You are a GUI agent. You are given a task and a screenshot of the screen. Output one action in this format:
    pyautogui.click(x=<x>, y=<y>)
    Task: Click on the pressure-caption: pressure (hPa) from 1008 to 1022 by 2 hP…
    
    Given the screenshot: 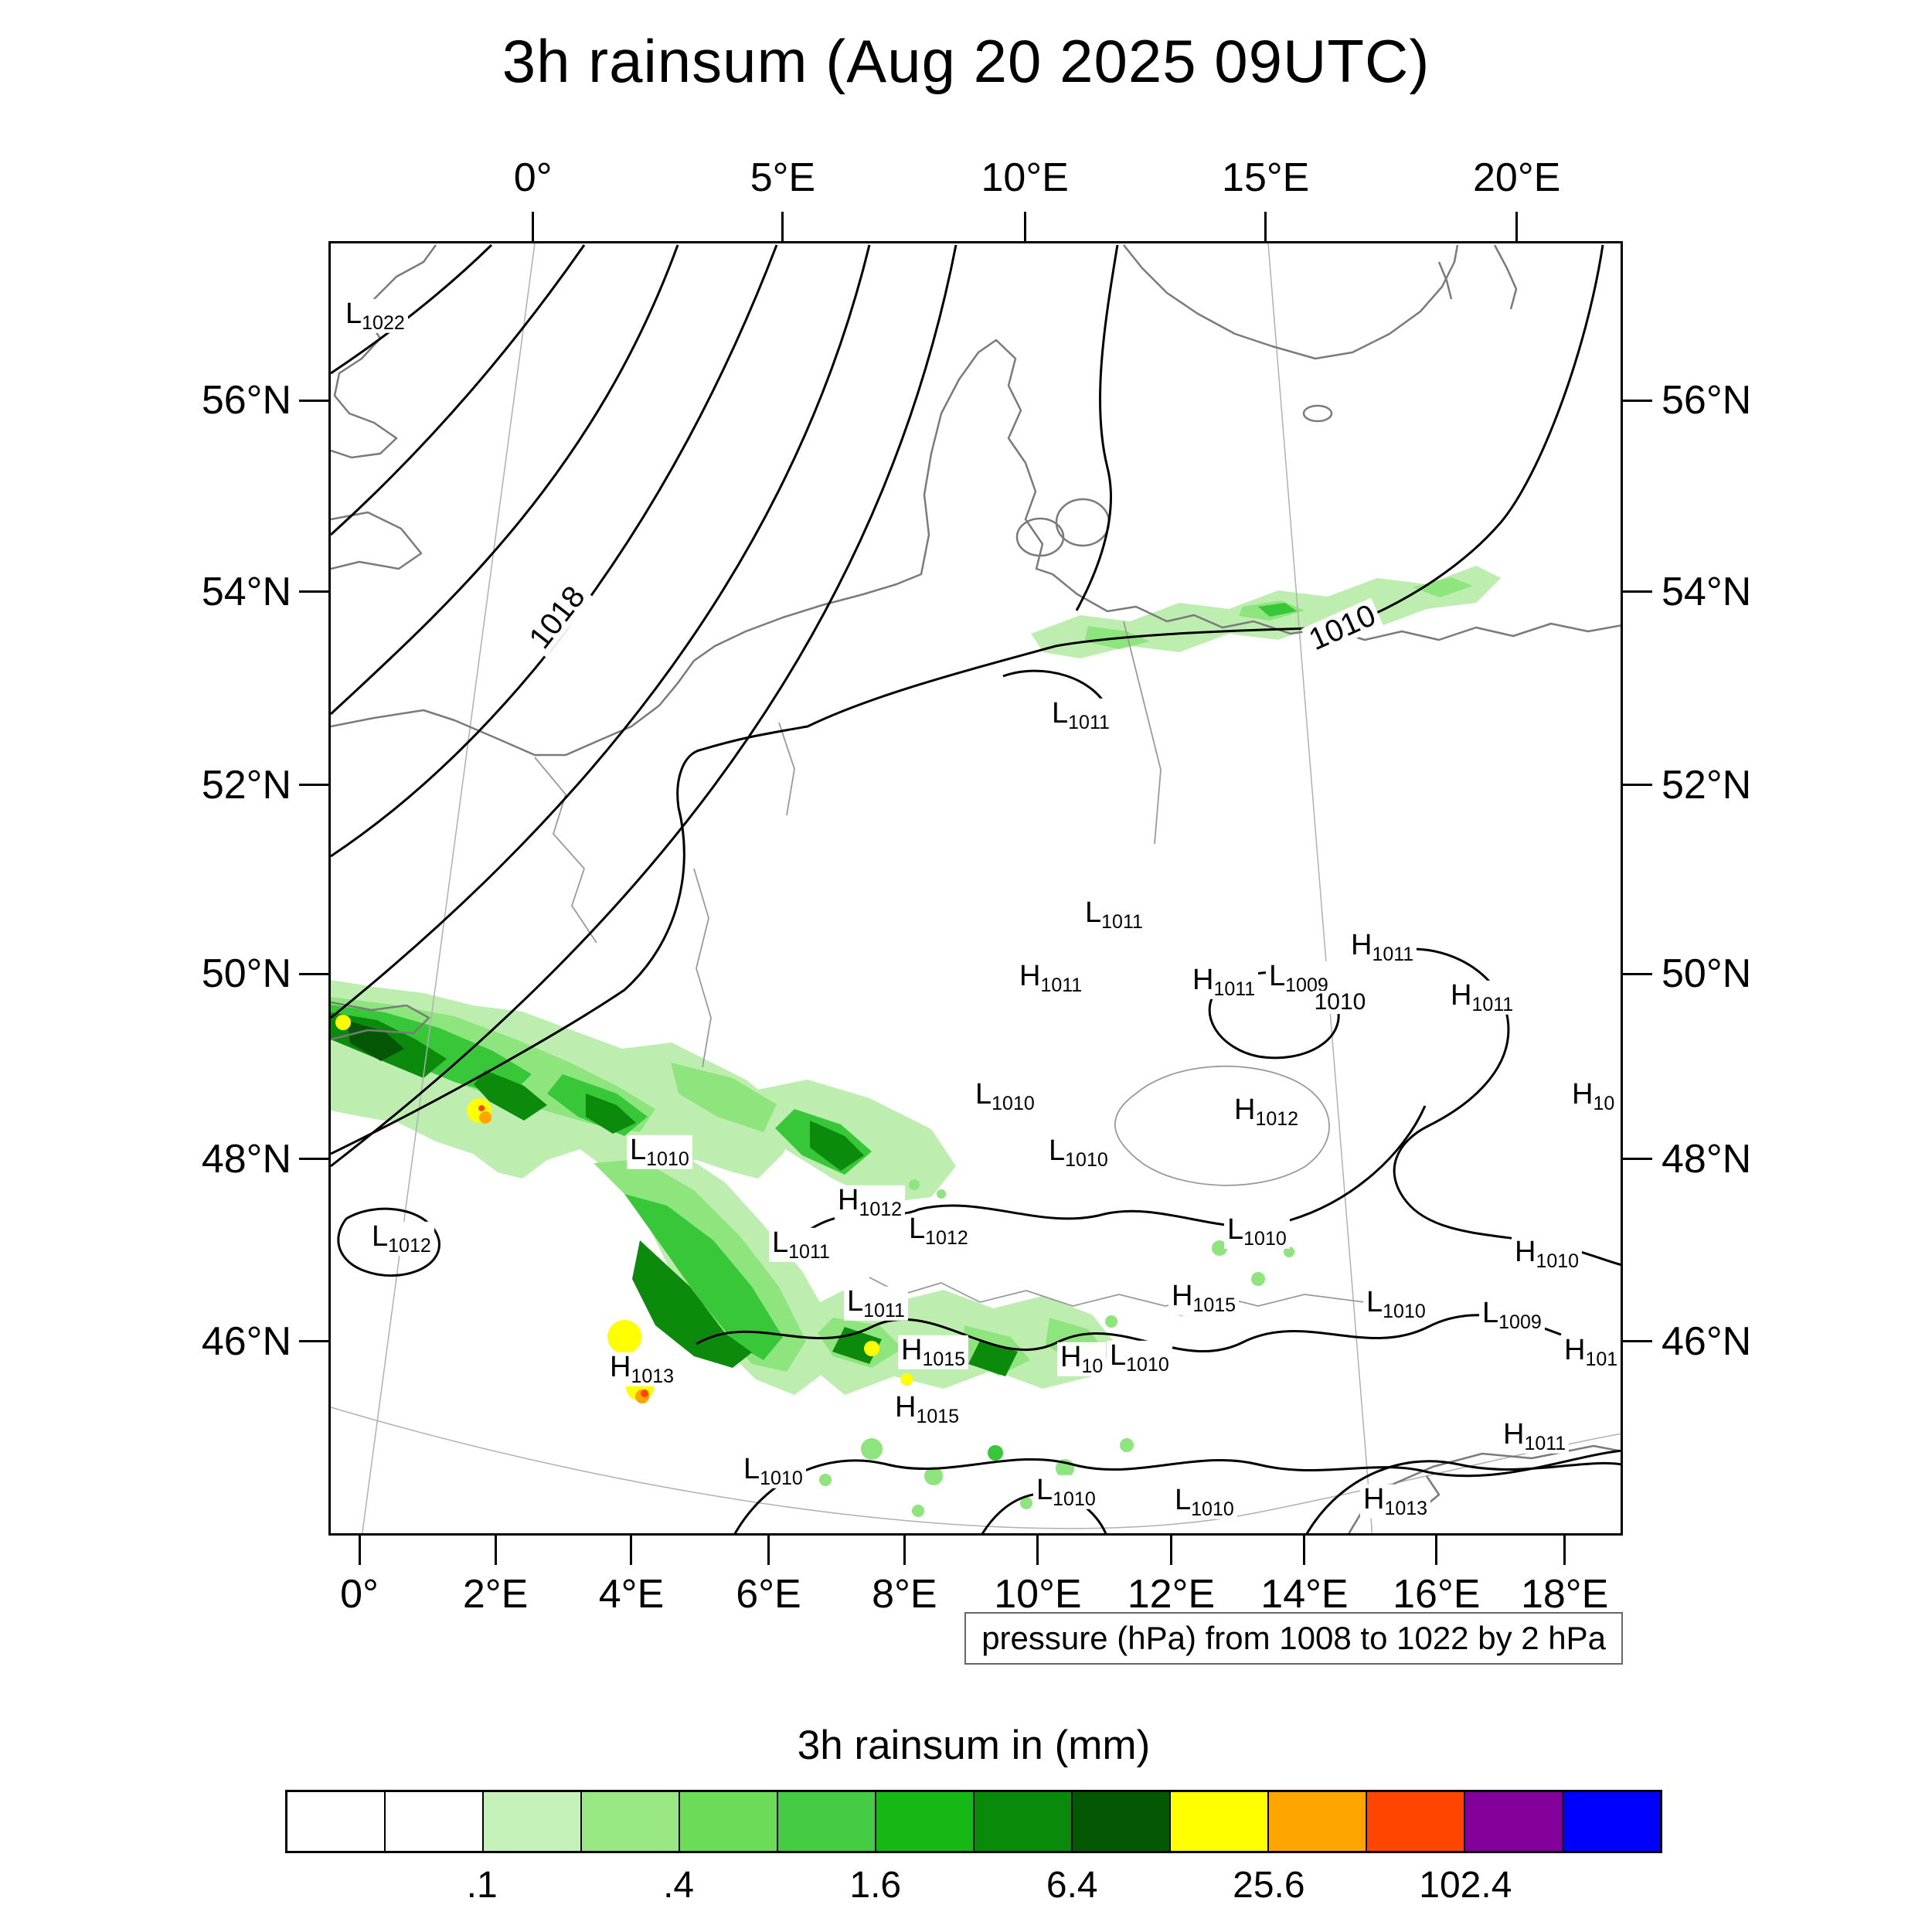 What is the action you would take?
    pyautogui.click(x=1293, y=1639)
    